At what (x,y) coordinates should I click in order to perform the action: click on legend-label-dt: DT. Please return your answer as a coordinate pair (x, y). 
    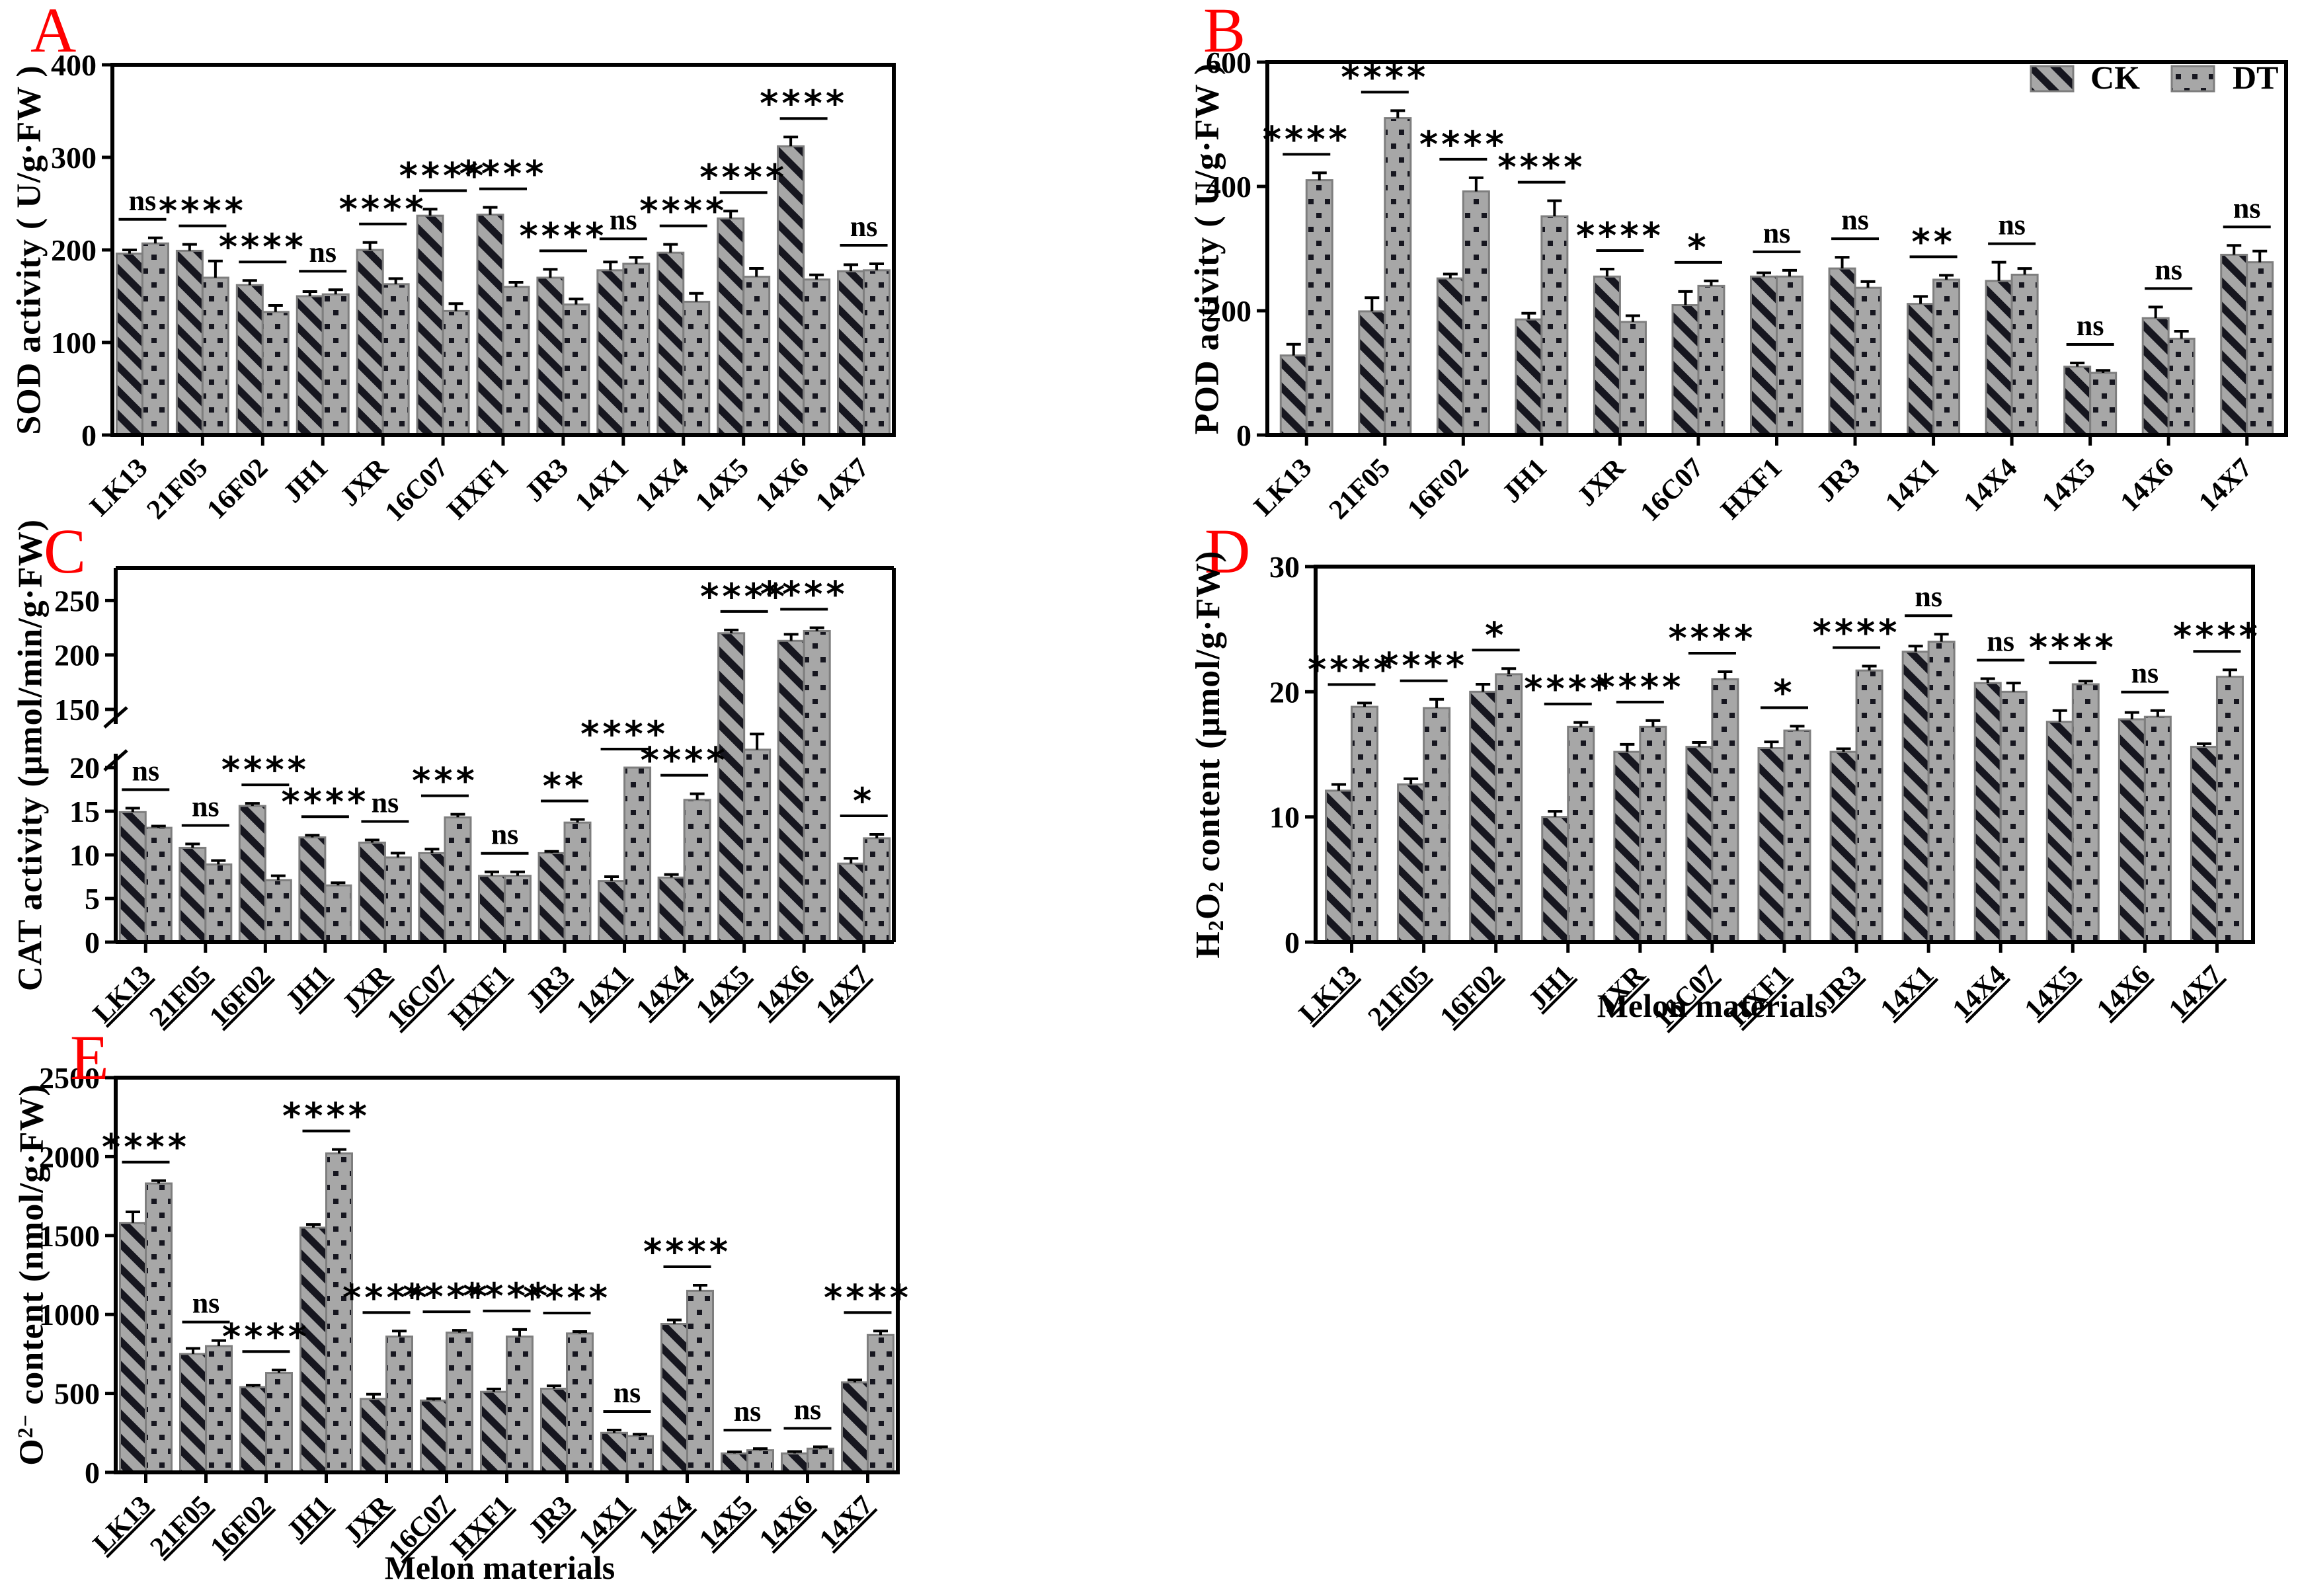
    Looking at the image, I should click on (2256, 77).